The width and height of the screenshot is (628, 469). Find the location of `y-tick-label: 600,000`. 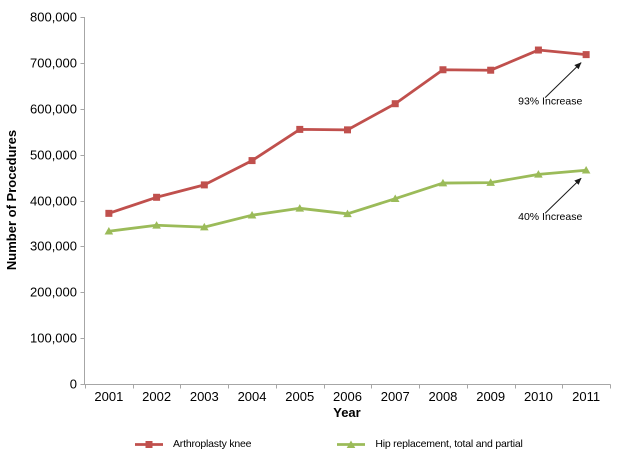

y-tick-label: 600,000 is located at coordinates (53, 109).